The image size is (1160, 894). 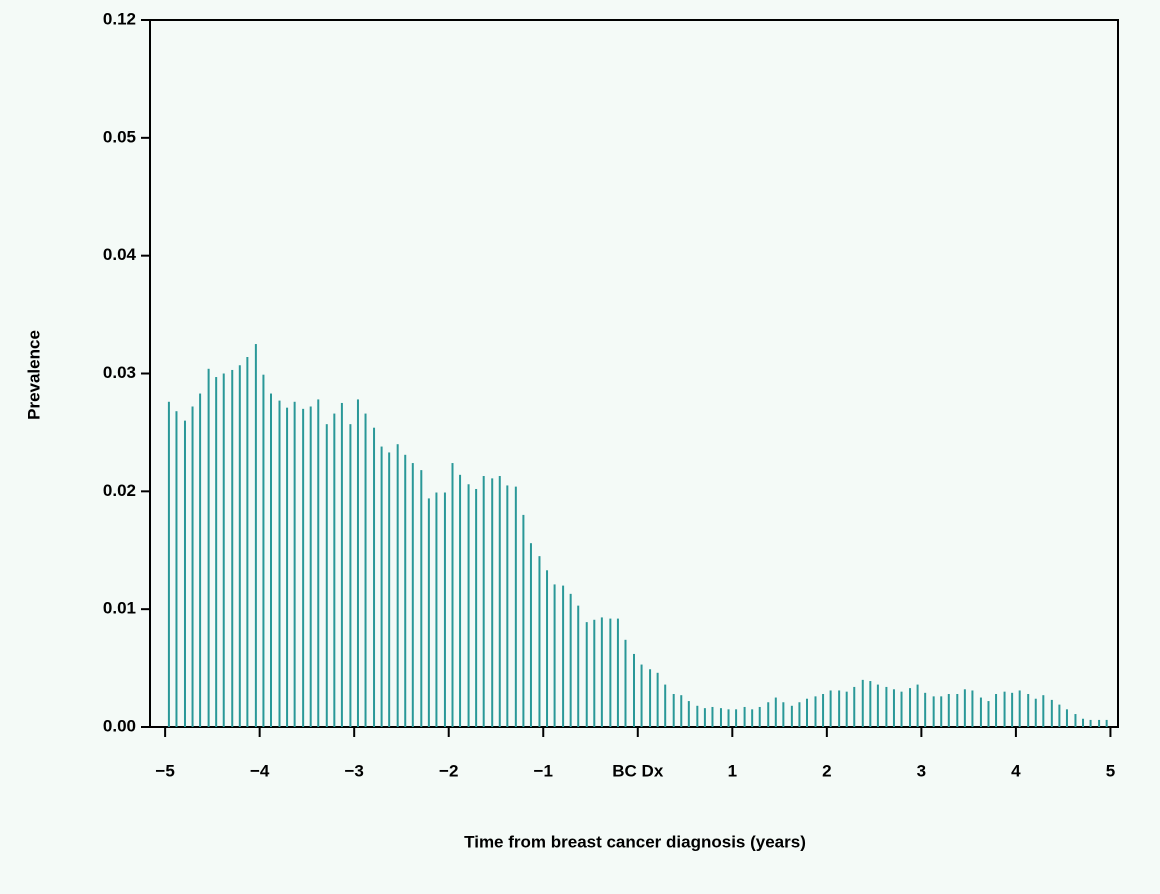 What do you see at coordinates (1110, 770) in the screenshot?
I see `x-tick-label: 5` at bounding box center [1110, 770].